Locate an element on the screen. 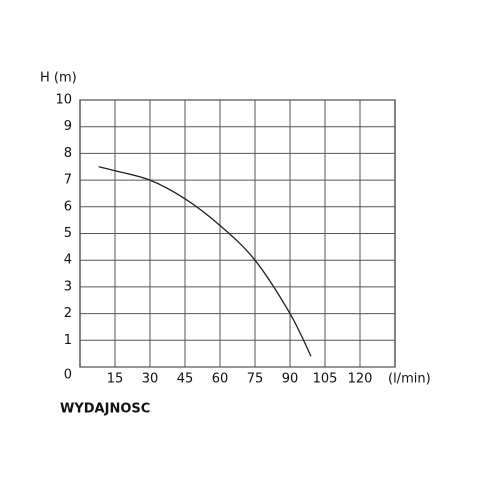 This screenshot has height=500, width=500. y-tick-label: 4 is located at coordinates (68, 260).